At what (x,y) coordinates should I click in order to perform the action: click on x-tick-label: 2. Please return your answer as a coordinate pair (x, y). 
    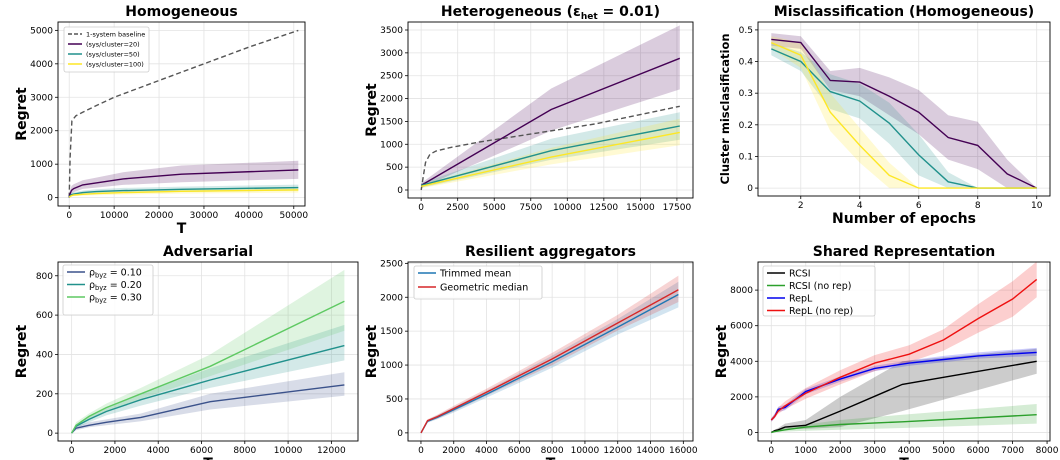
    Looking at the image, I should click on (801, 206).